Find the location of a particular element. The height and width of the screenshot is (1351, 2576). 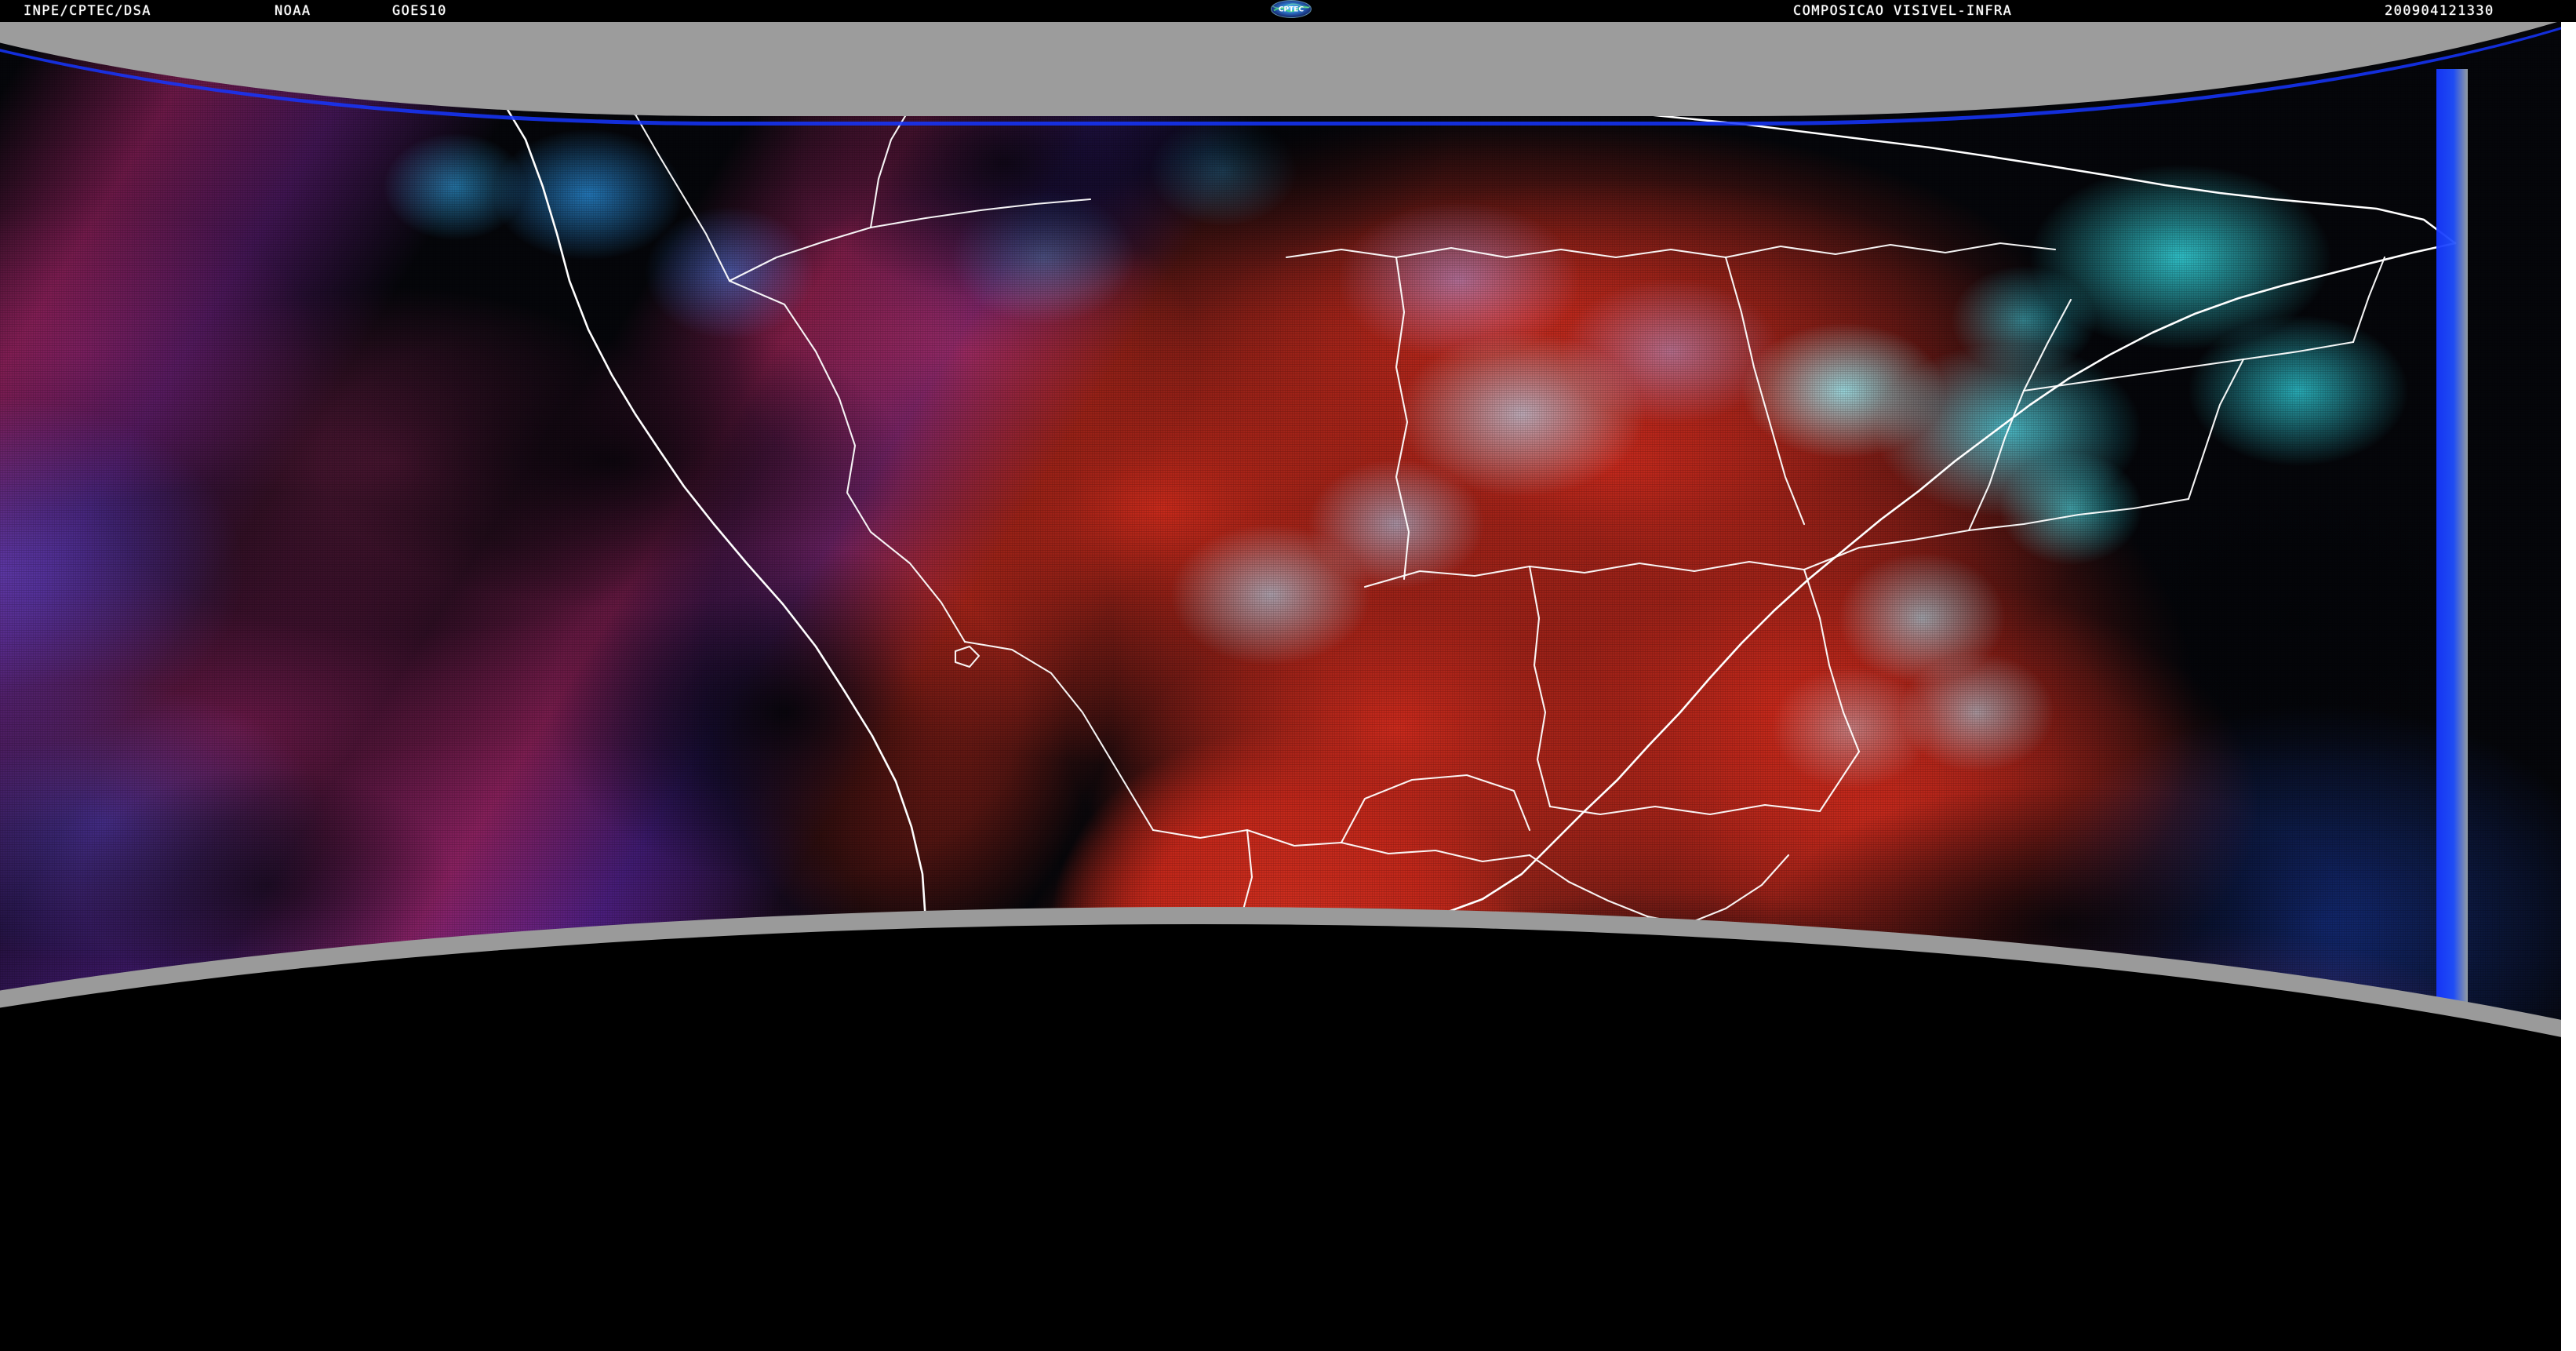

right-margin-strip is located at coordinates (2568, 687).